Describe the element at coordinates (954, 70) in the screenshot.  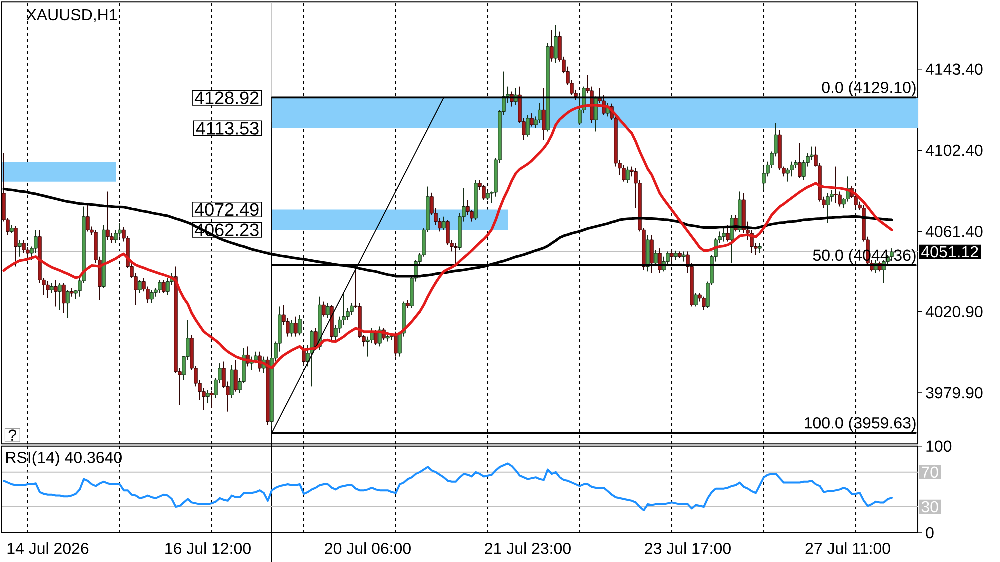
I see `y-tick-label: 4143.40` at that location.